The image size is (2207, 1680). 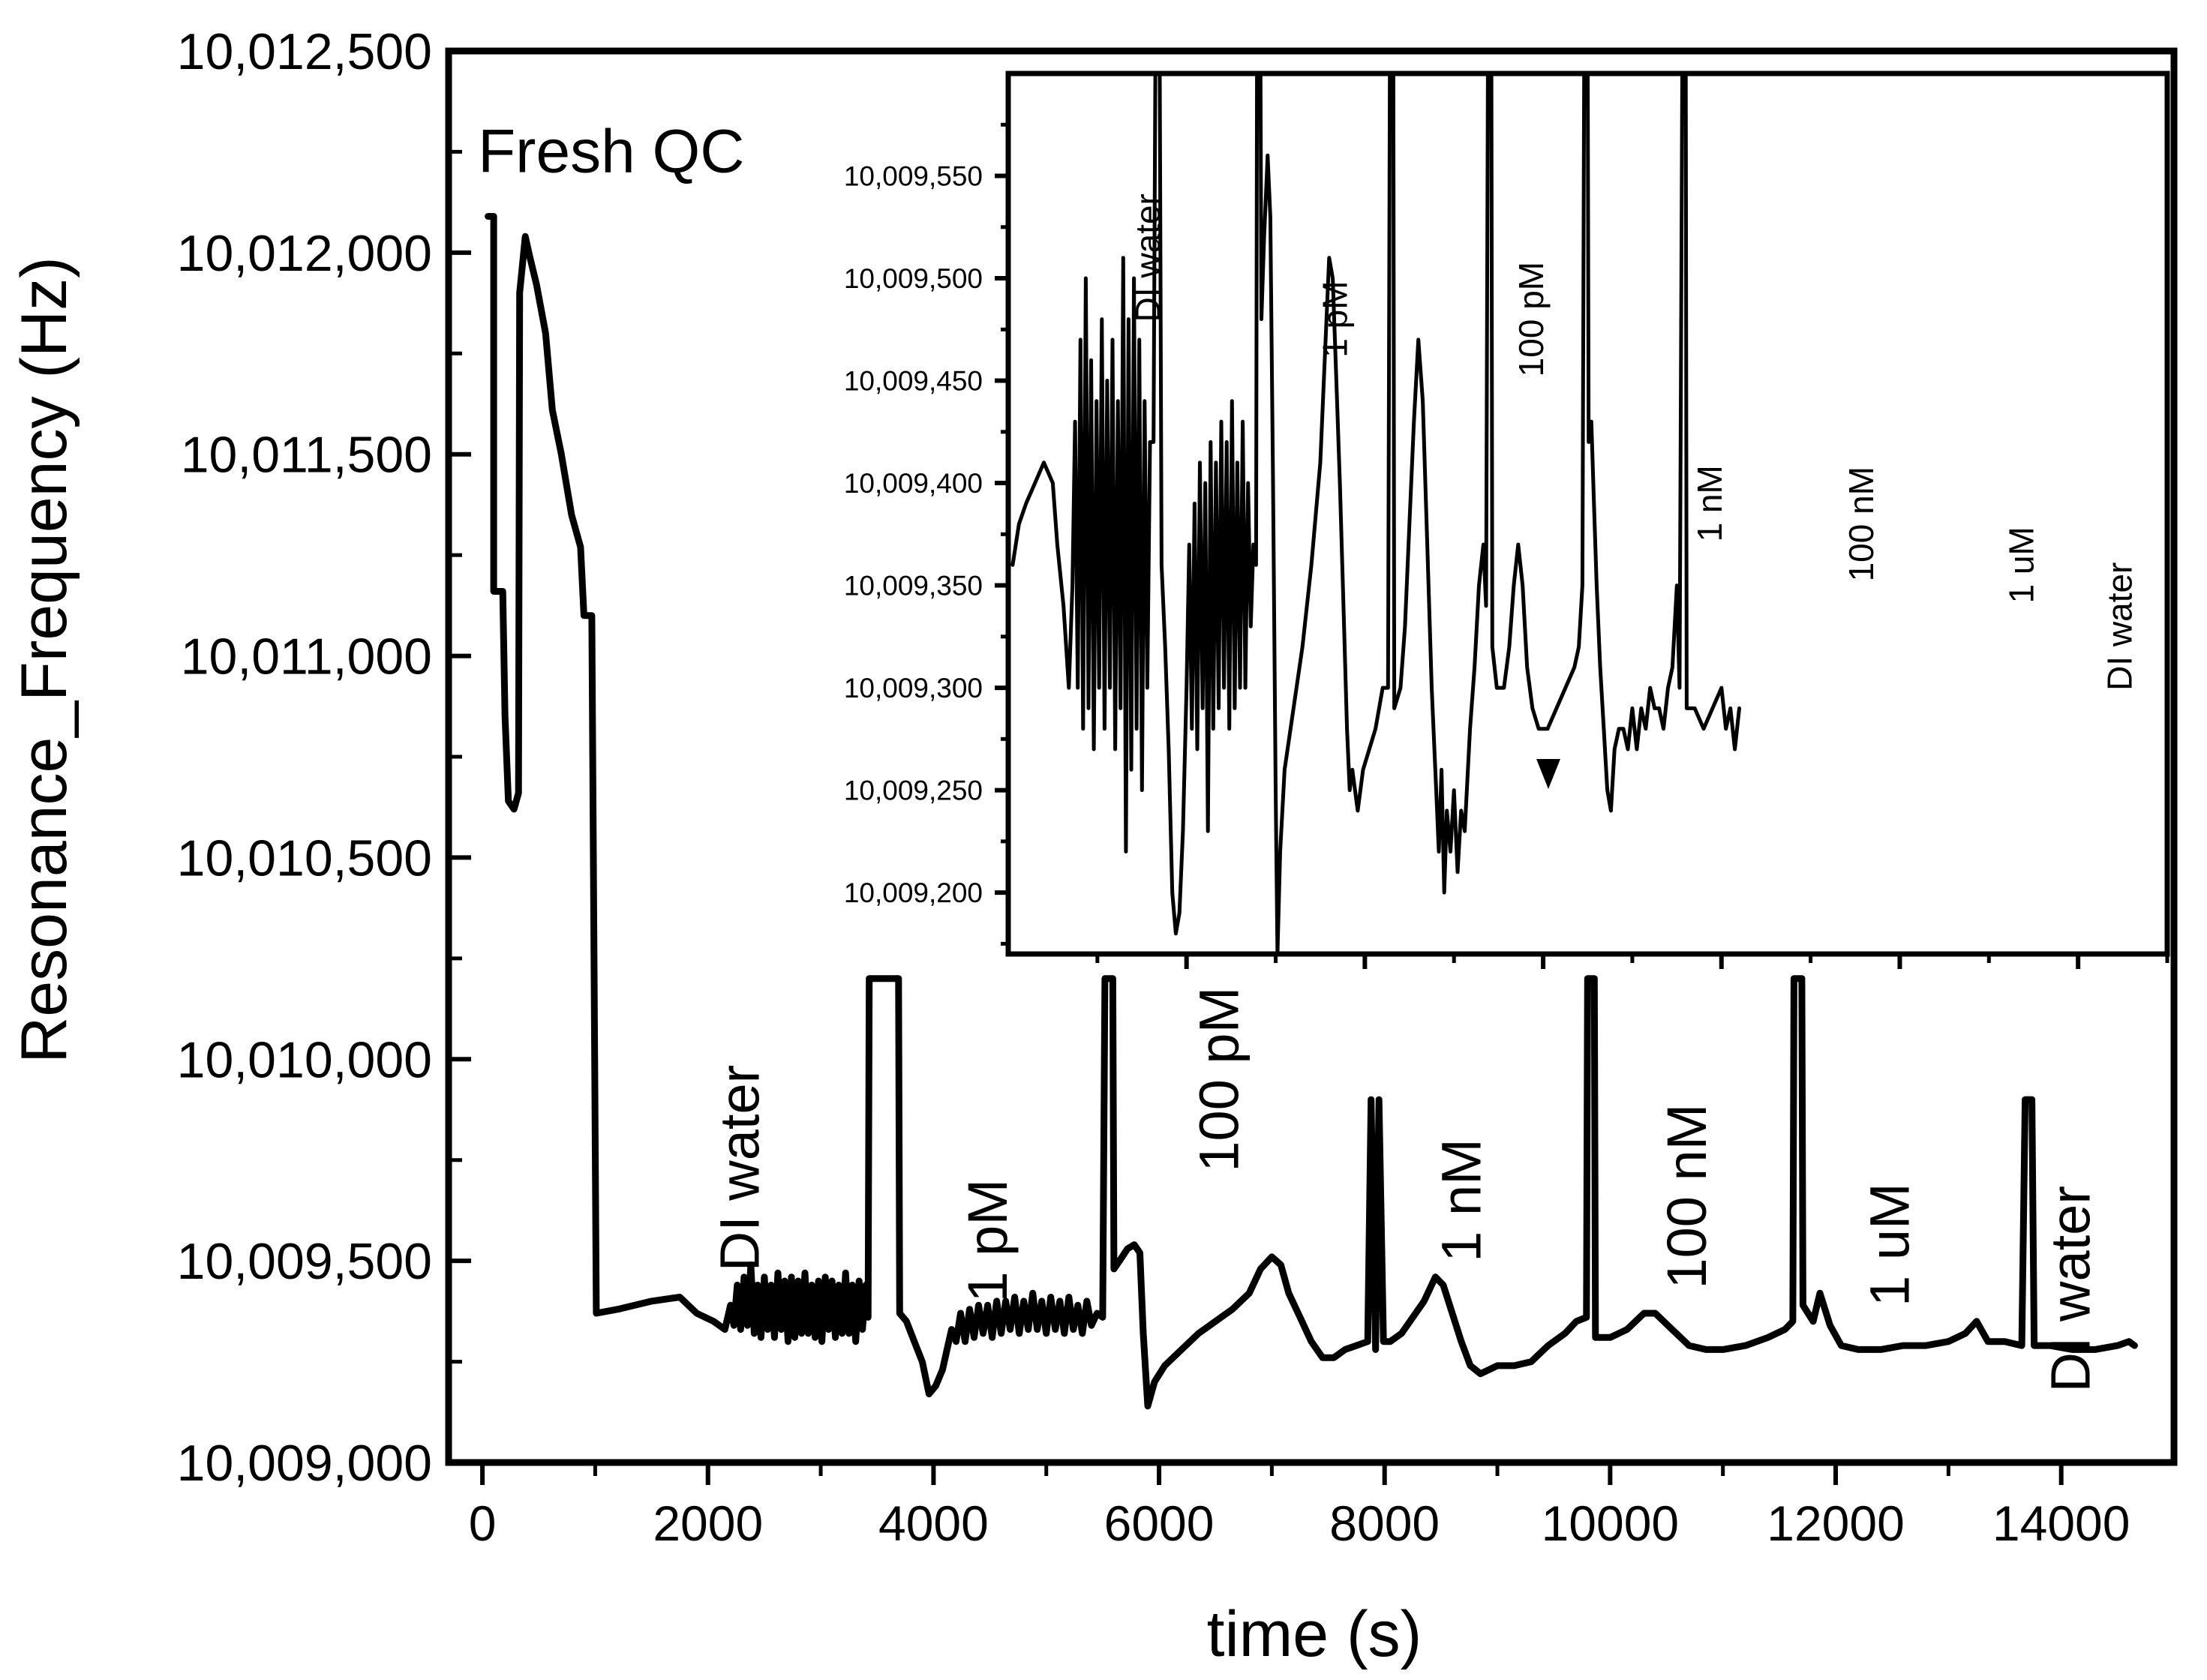 What do you see at coordinates (304, 858) in the screenshot?
I see `main-y-tick-label: 10,010,500` at bounding box center [304, 858].